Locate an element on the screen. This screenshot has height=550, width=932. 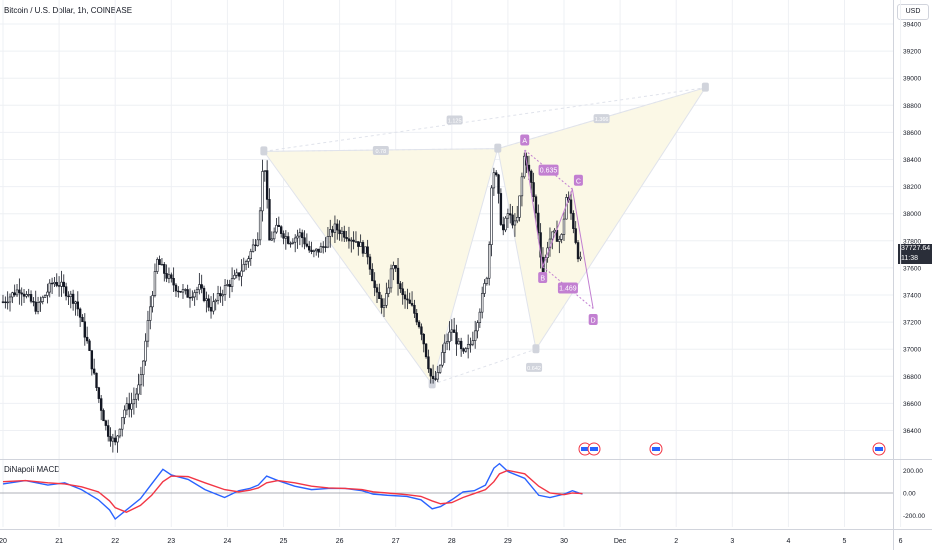
time-axis-label: 26 is located at coordinates (340, 541).